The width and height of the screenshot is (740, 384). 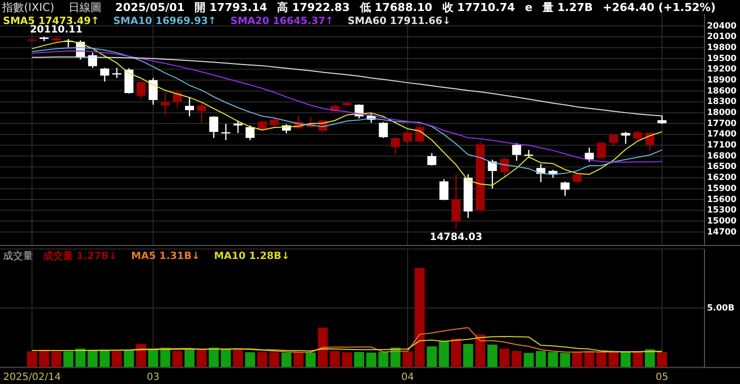 What do you see at coordinates (407, 377) in the screenshot?
I see `x-tick-label: 04` at bounding box center [407, 377].